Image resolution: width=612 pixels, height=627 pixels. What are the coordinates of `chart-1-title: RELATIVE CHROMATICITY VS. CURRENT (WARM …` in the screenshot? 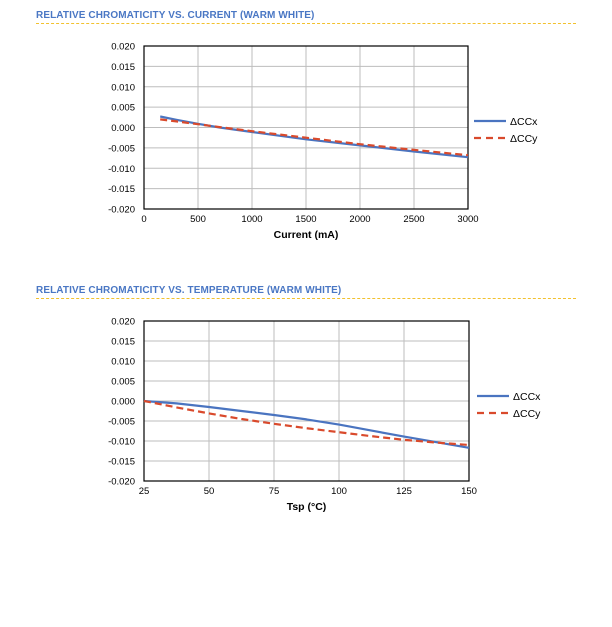 It's located at (175, 15).